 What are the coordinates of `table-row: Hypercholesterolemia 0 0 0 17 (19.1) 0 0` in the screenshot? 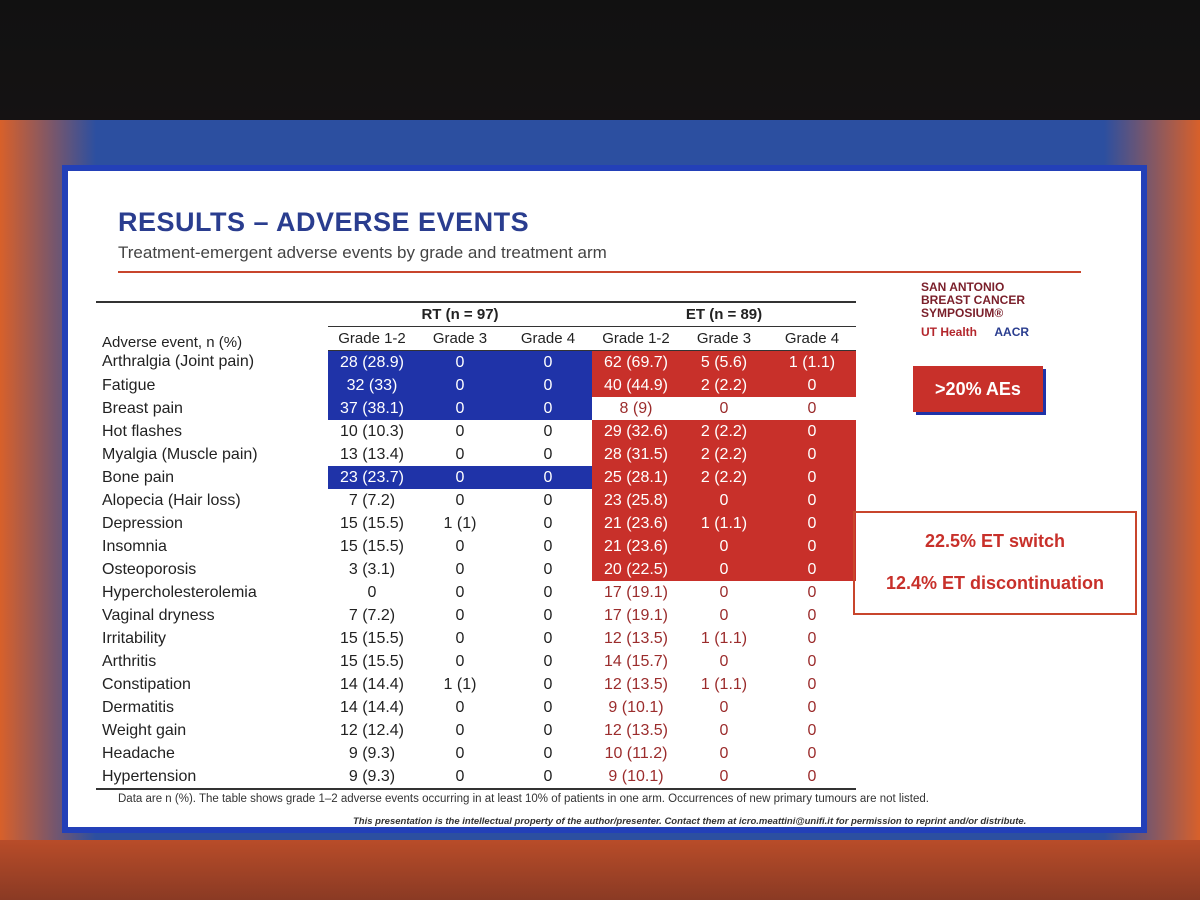 It's located at (476, 592).